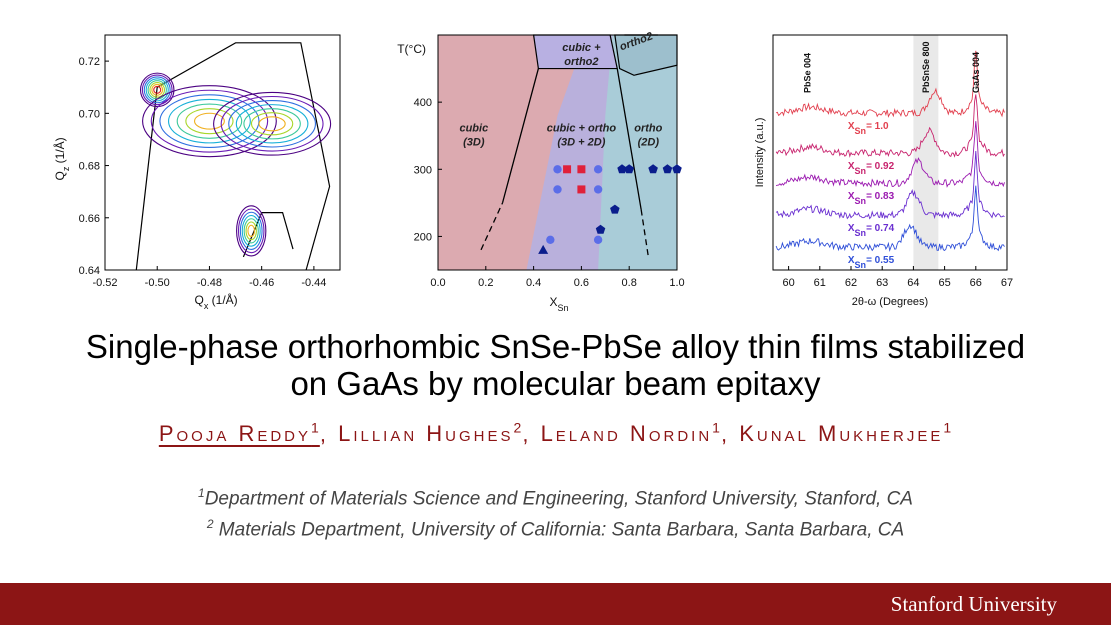  I want to click on xrd-peak-label: PbSnSe 800, so click(926, 67).